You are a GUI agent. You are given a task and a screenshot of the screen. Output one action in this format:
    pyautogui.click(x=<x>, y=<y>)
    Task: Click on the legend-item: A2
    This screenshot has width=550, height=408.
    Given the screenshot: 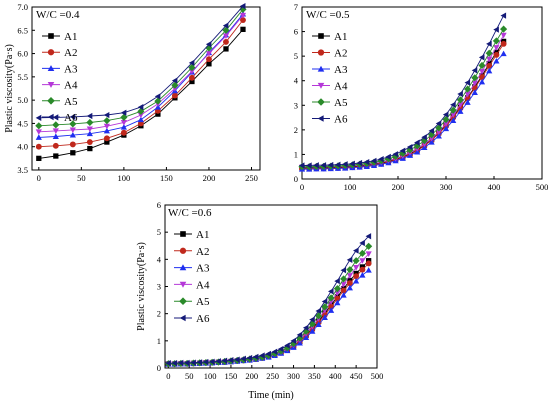 What is the action you would take?
    pyautogui.click(x=59, y=53)
    